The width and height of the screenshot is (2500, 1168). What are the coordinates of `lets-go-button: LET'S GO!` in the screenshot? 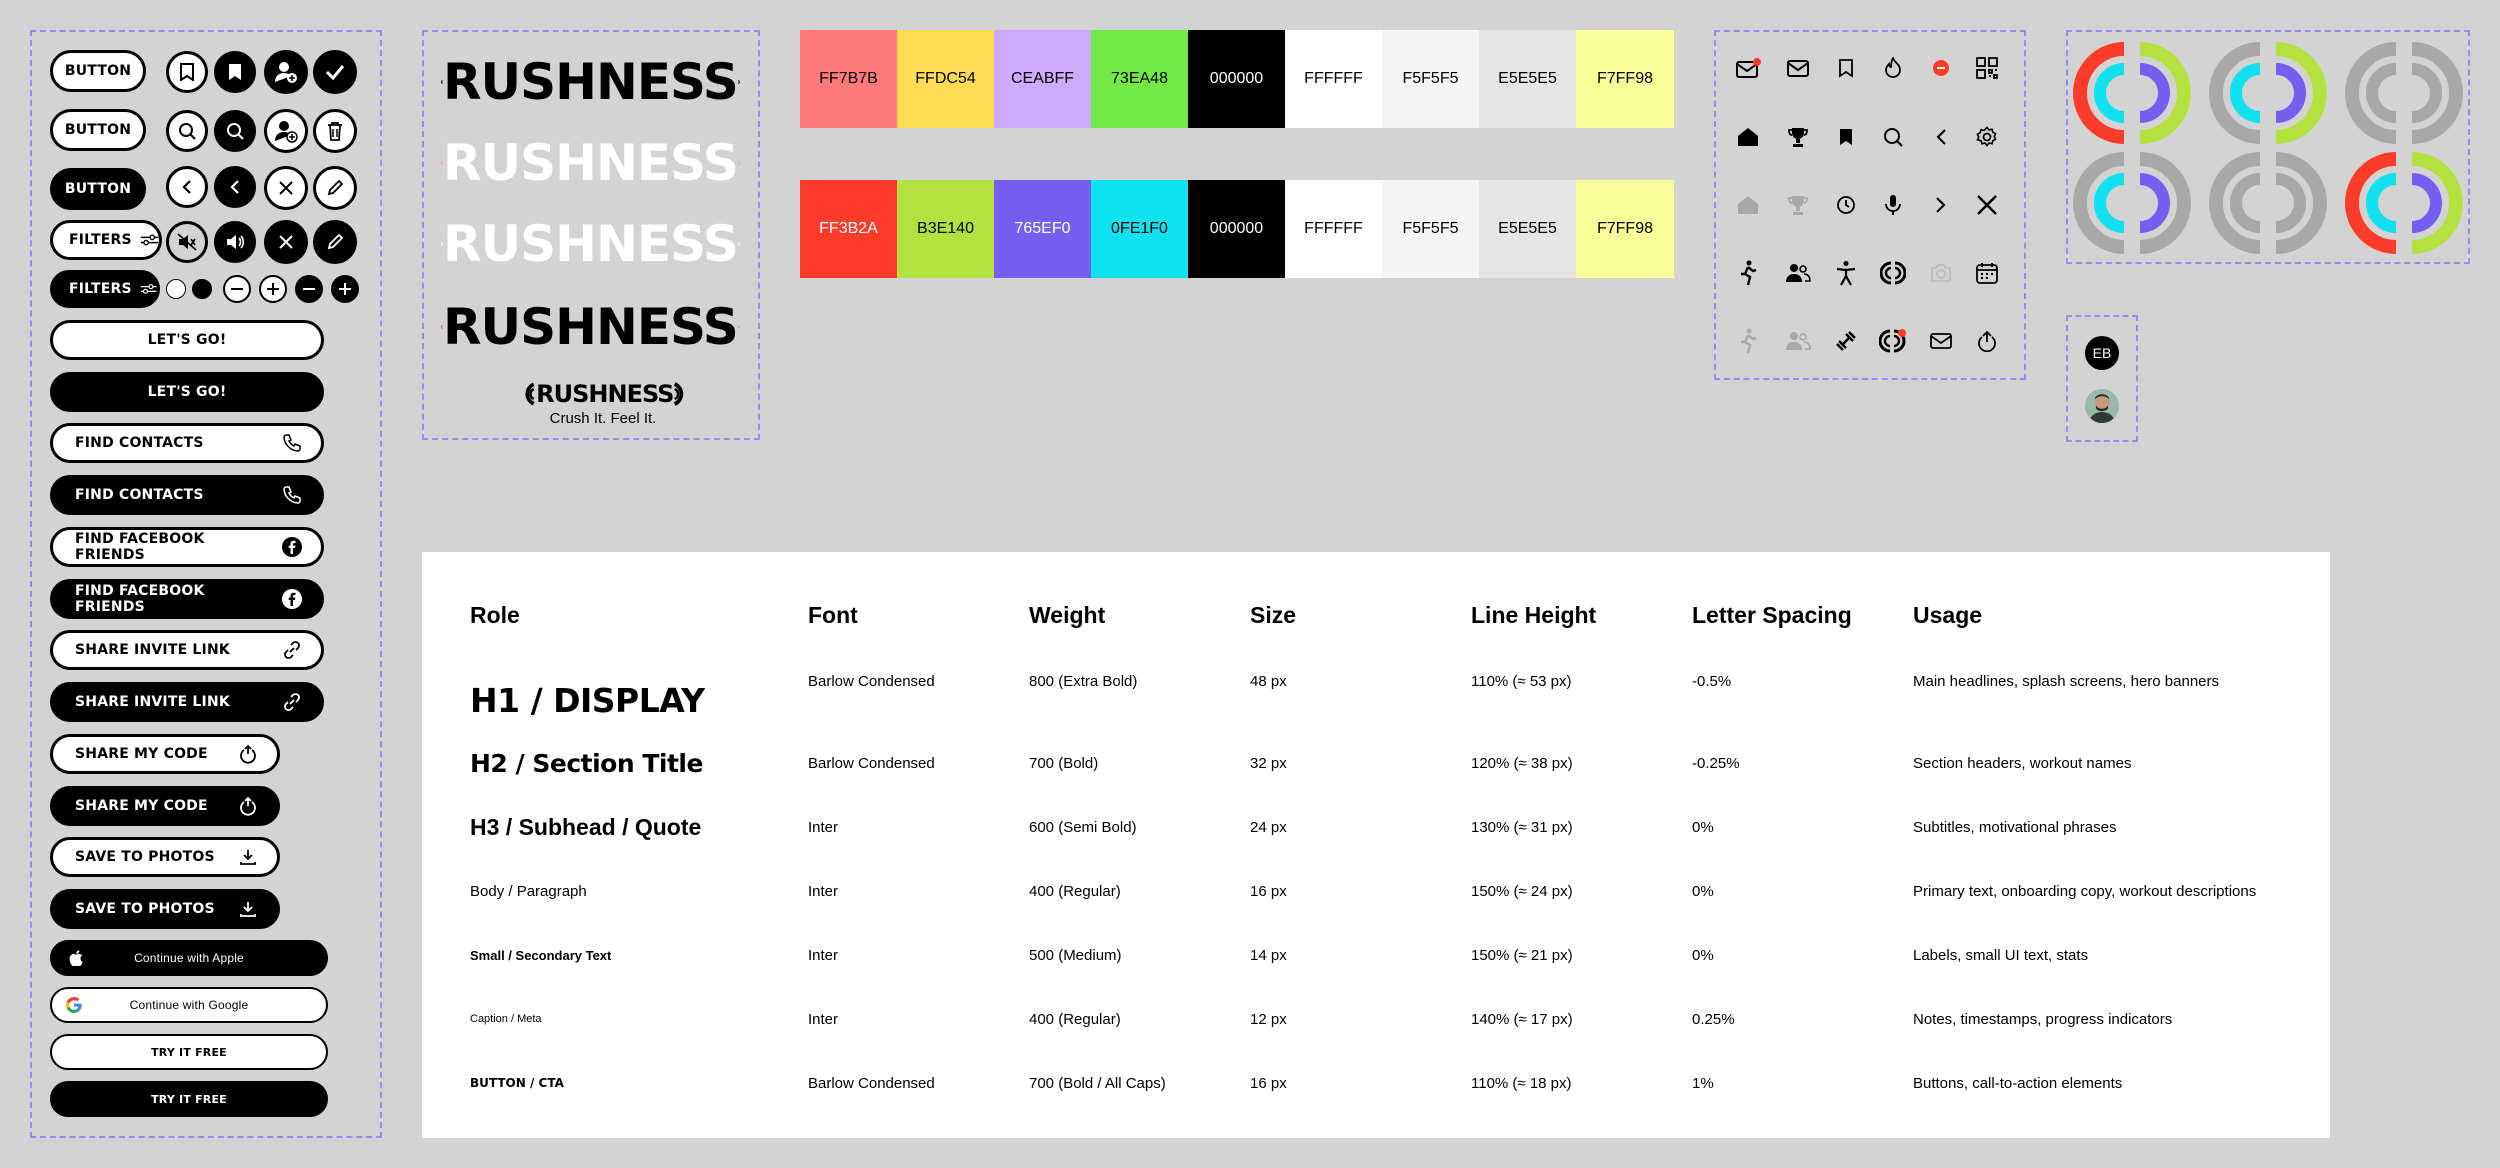 It's located at (187, 340).